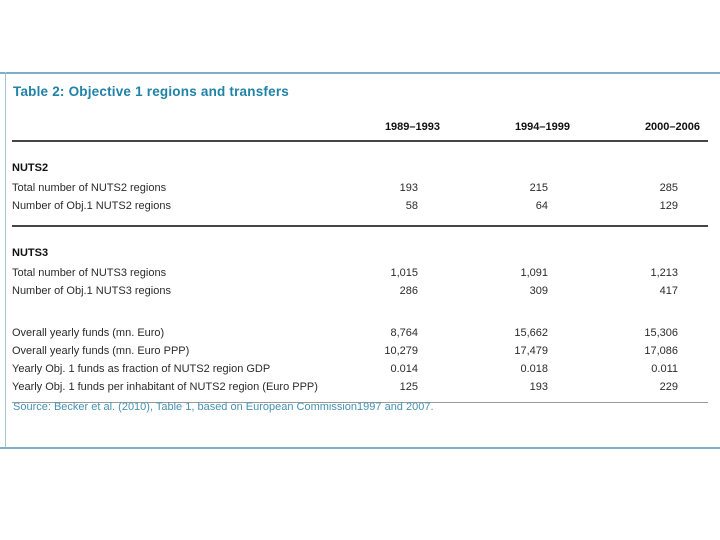 The image size is (720, 540). Describe the element at coordinates (360, 160) in the screenshot. I see `section-row: NUTS2` at that location.